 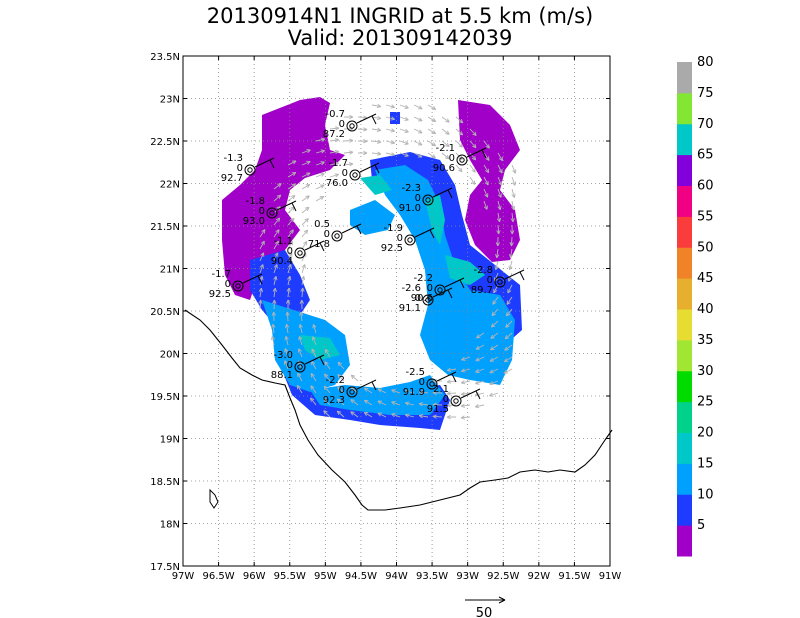 What do you see at coordinates (283, 355) in the screenshot?
I see `station-value: -3.0` at bounding box center [283, 355].